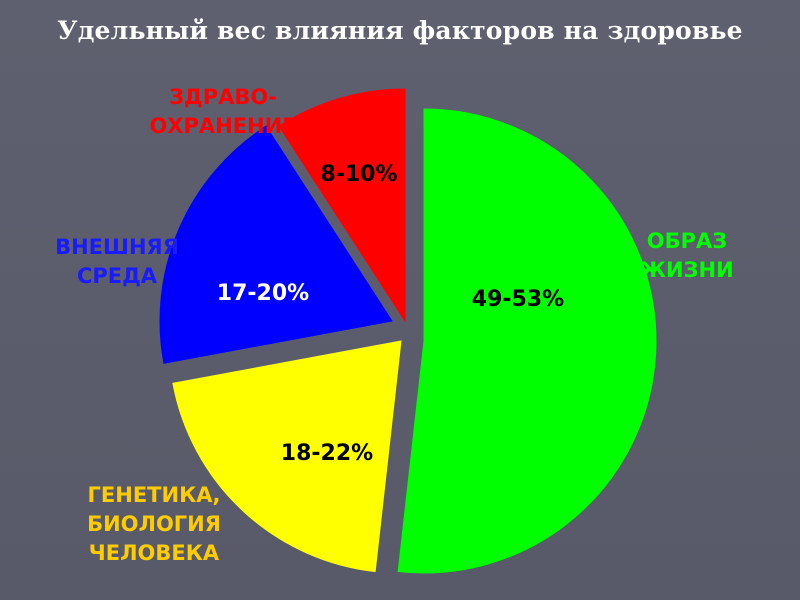 The width and height of the screenshot is (800, 600). Describe the element at coordinates (223, 97) in the screenshot. I see `slice-category-label-line: ЗДРАВО-` at that location.